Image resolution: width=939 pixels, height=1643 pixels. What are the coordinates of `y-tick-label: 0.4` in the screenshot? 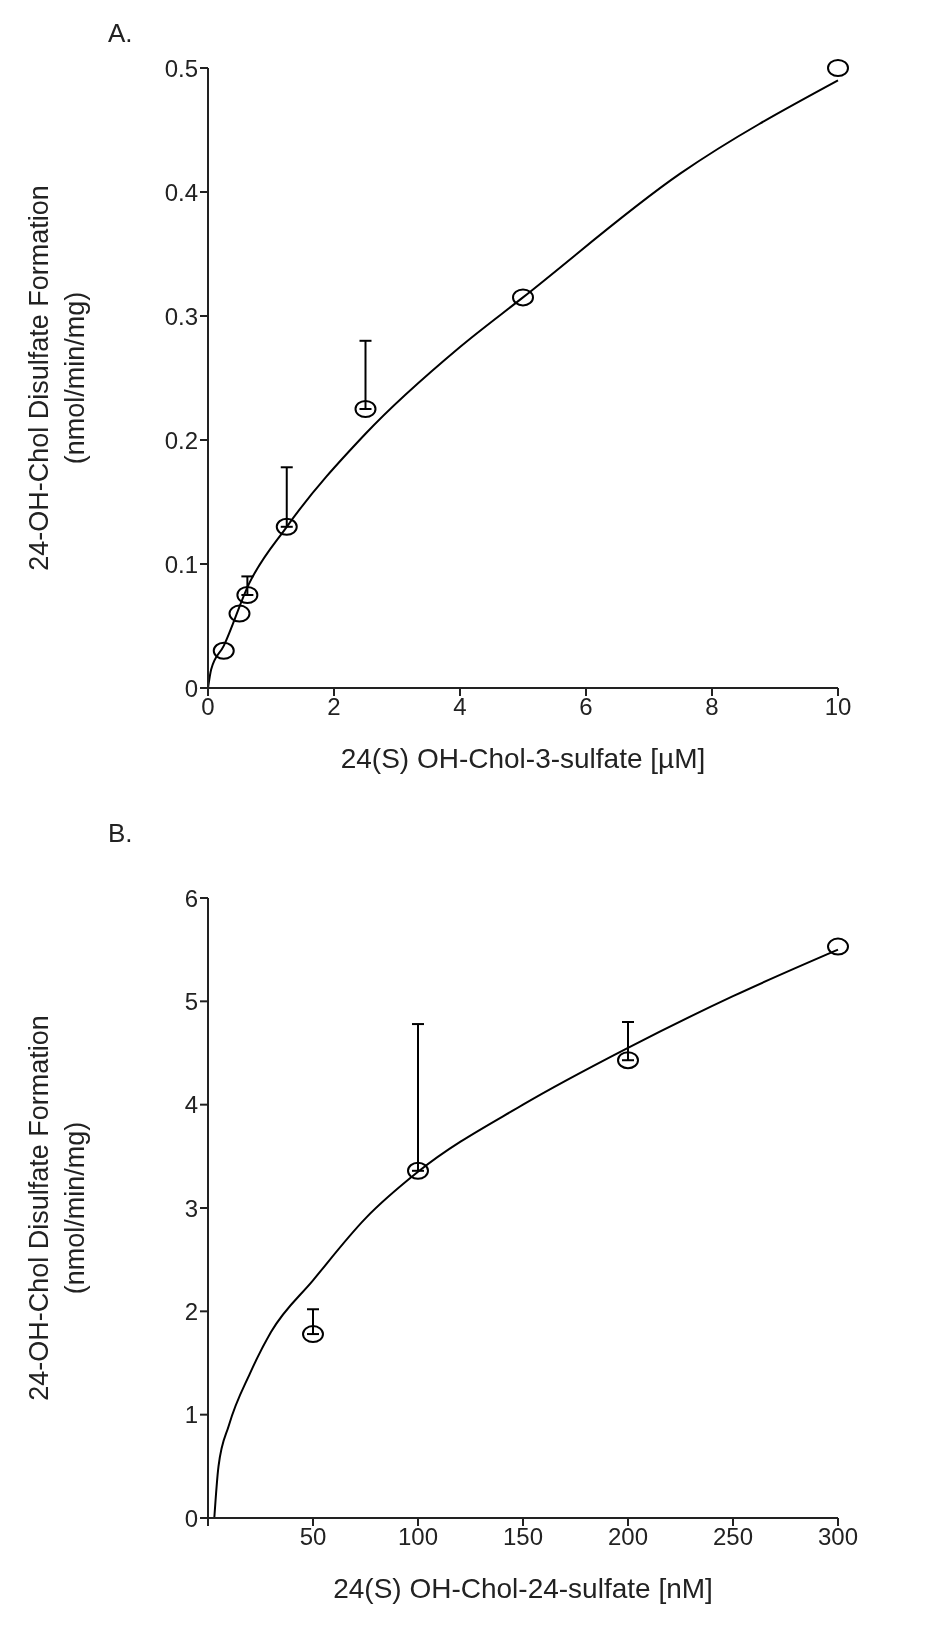 It's located at (181, 192).